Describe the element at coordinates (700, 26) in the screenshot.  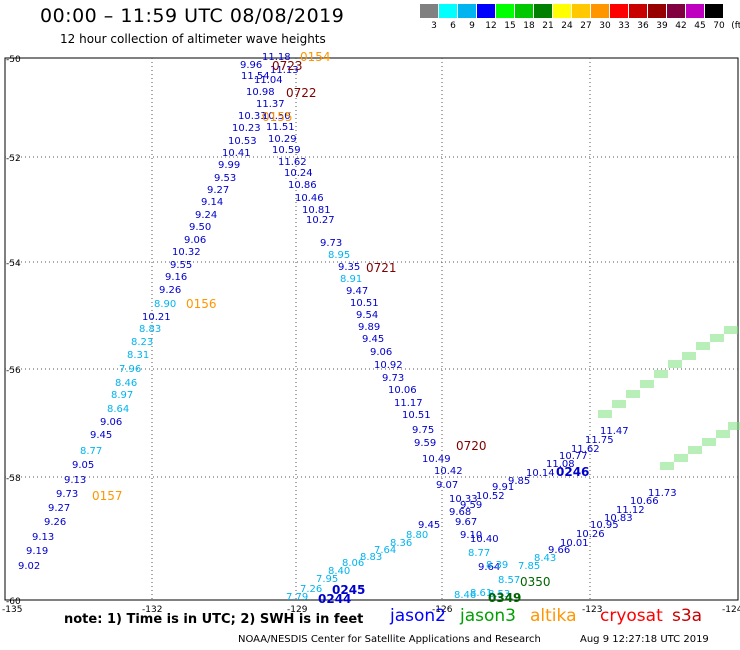
I see `color-scale-label: 45` at that location.